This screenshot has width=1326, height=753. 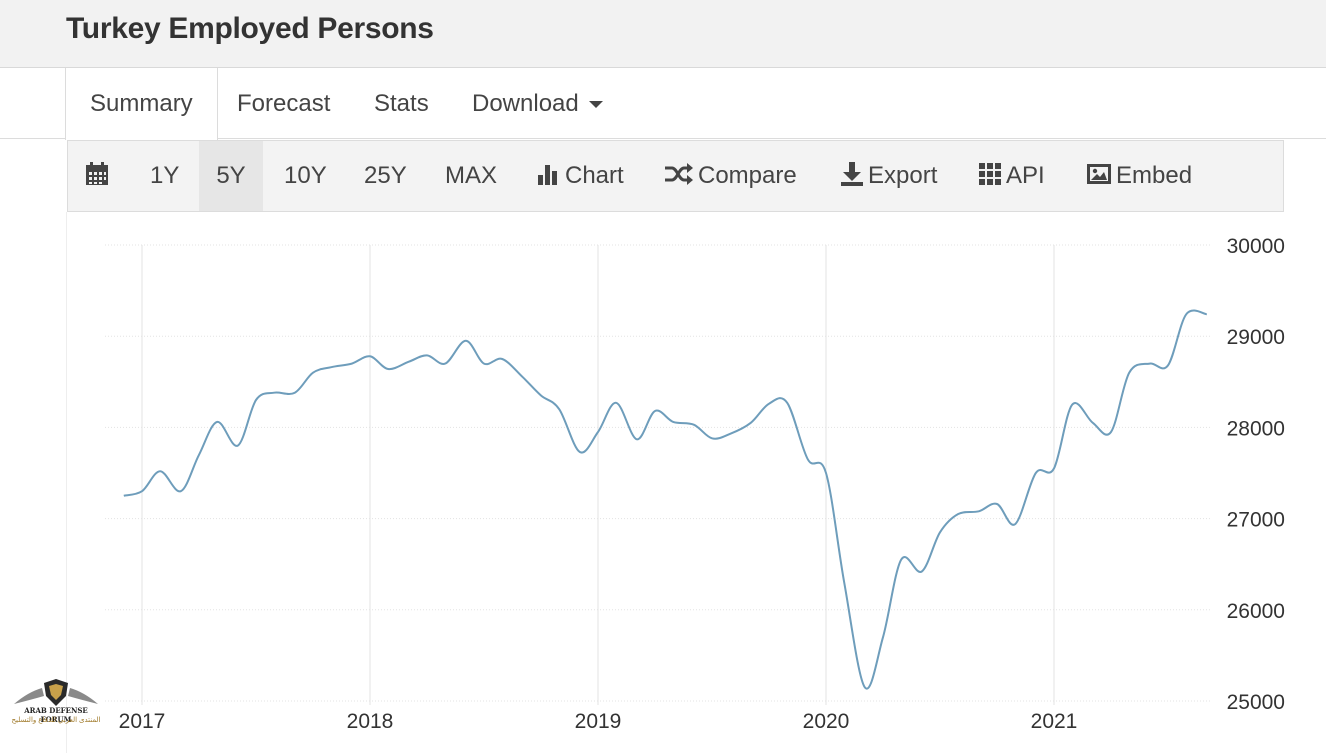 I want to click on tab-bar: Summary Forecast Stats Download, so click(x=663, y=104).